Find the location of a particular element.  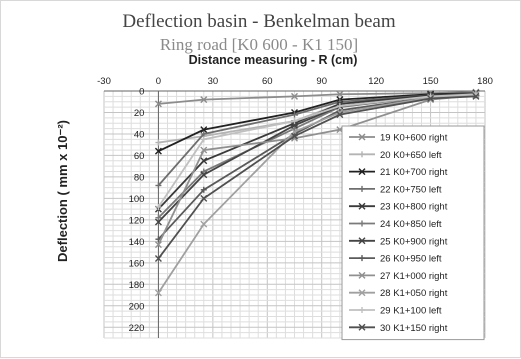

legend-label: 29 K1+100 left is located at coordinates (411, 311).